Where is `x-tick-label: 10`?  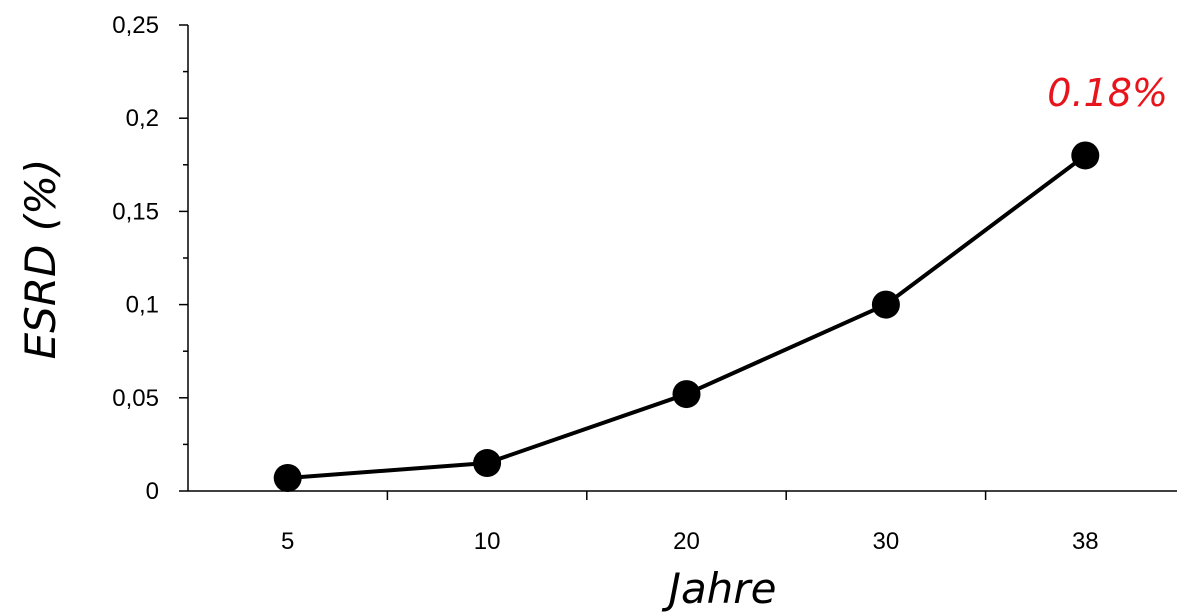
x-tick-label: 10 is located at coordinates (487, 541).